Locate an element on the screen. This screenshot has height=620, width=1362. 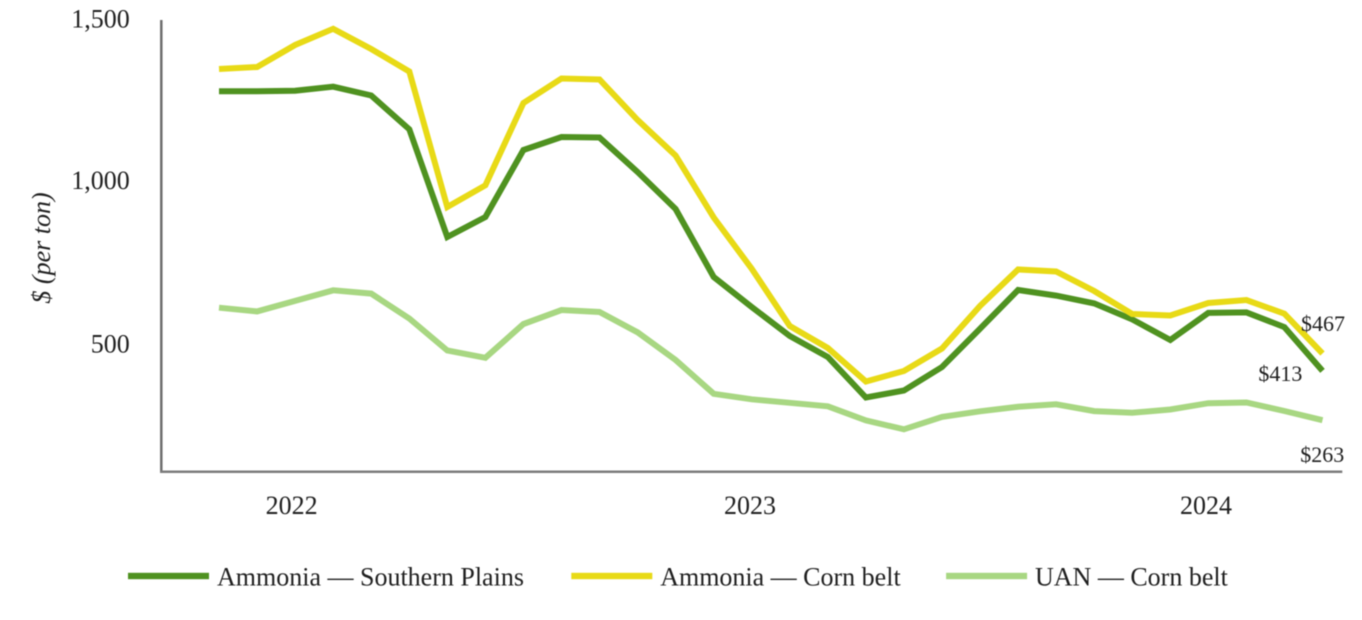
svg-text: UAN — Corn belt is located at coordinates (1132, 577).